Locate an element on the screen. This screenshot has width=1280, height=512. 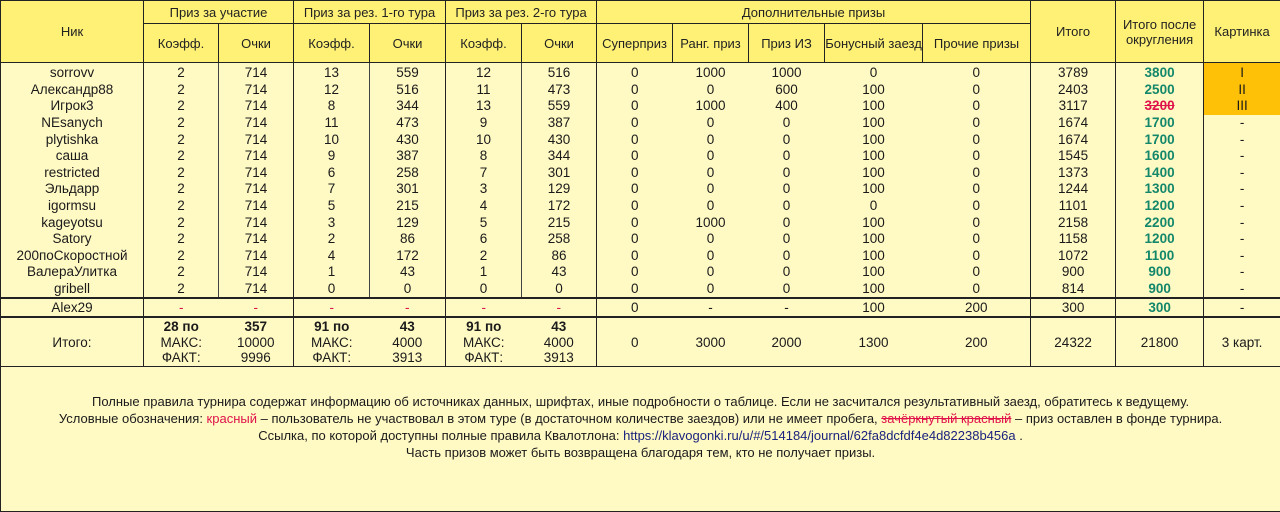
totals-p-right: 357 10000 9996 is located at coordinates (256, 342).